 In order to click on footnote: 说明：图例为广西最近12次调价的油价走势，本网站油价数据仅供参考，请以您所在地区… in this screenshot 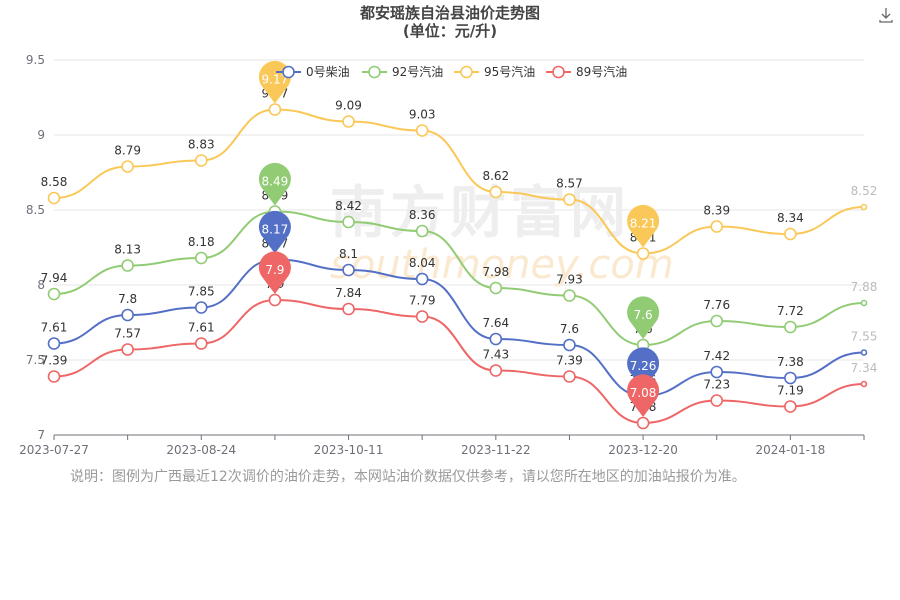, I will do `click(408, 477)`.